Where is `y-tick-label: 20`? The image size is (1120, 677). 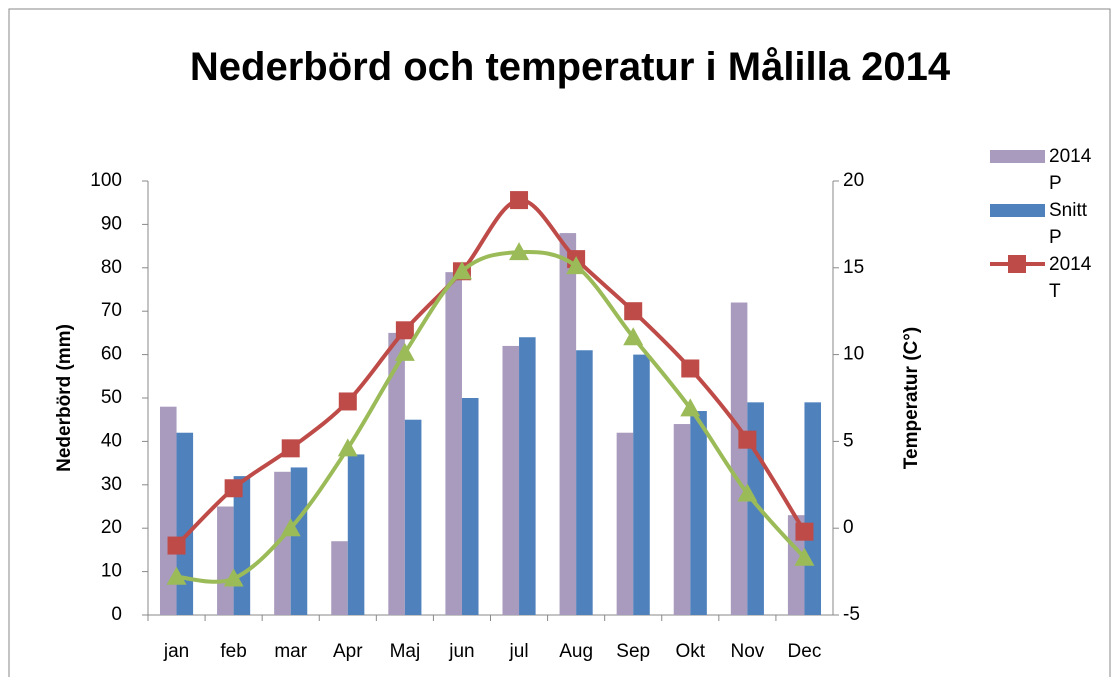
y-tick-label: 20 is located at coordinates (111, 527).